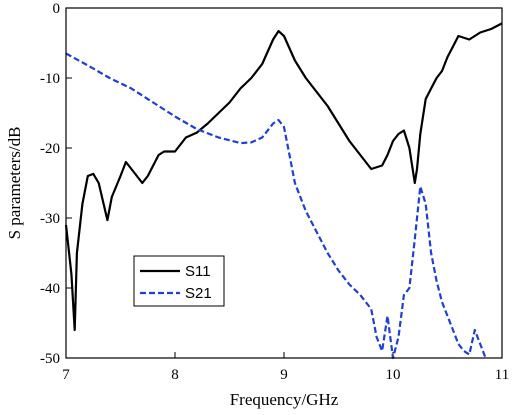  Describe the element at coordinates (175, 375) in the screenshot. I see `x-tick-label: 8` at that location.